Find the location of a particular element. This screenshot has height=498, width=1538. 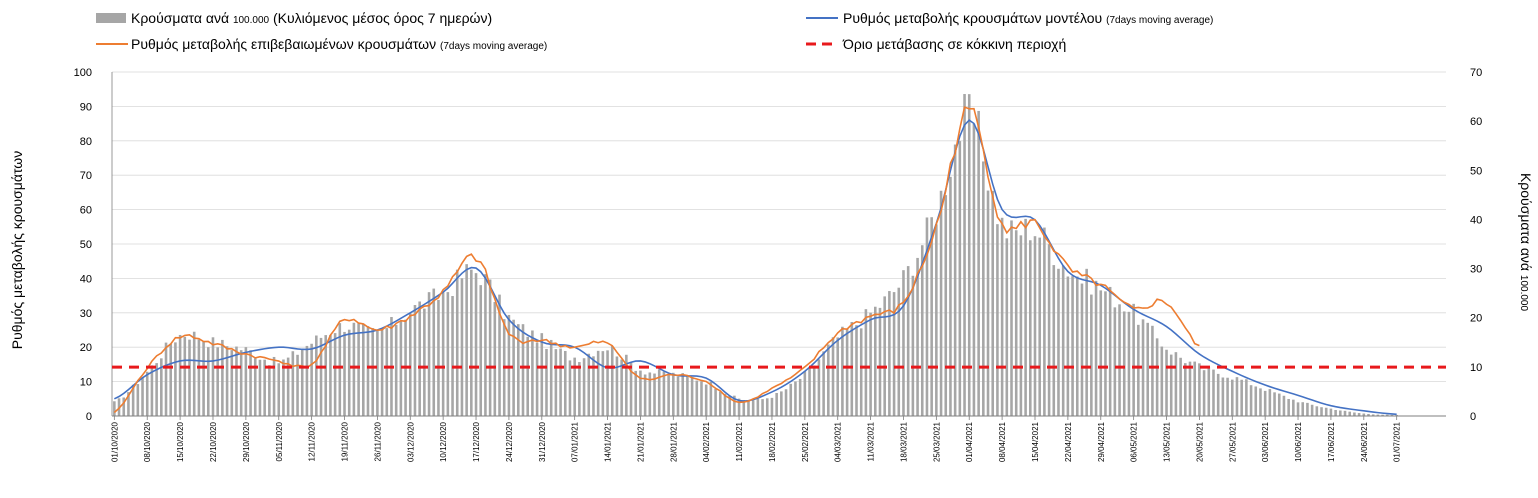

x-tick-label: 15/04/2021 is located at coordinates (1035, 441).